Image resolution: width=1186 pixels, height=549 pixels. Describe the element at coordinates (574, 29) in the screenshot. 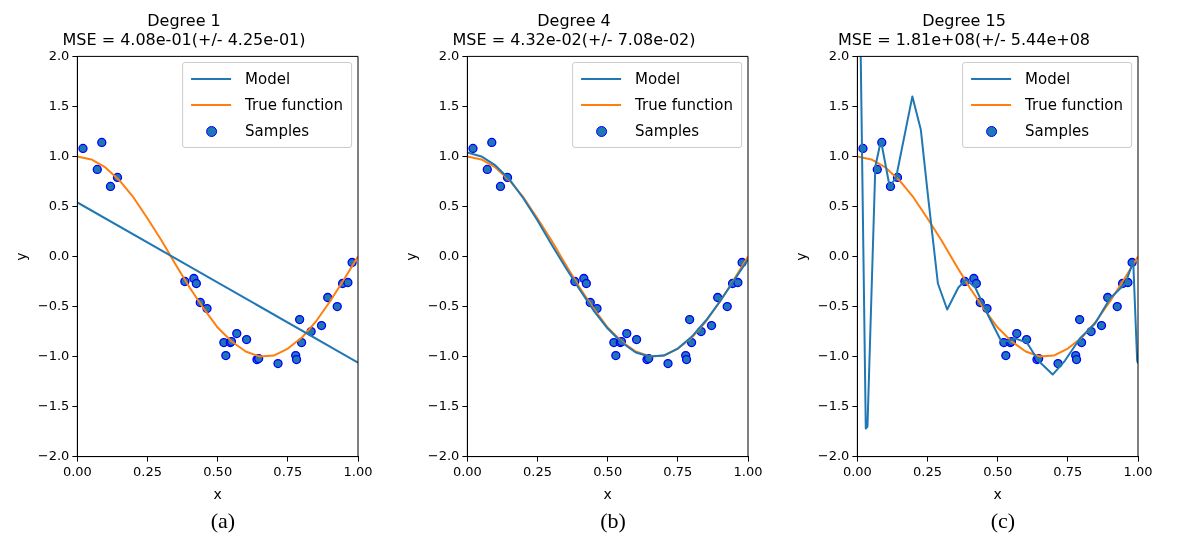

I see `chart-title: Degree 4 MSE = 4.32e-02(+/- 7.08e-02)` at that location.